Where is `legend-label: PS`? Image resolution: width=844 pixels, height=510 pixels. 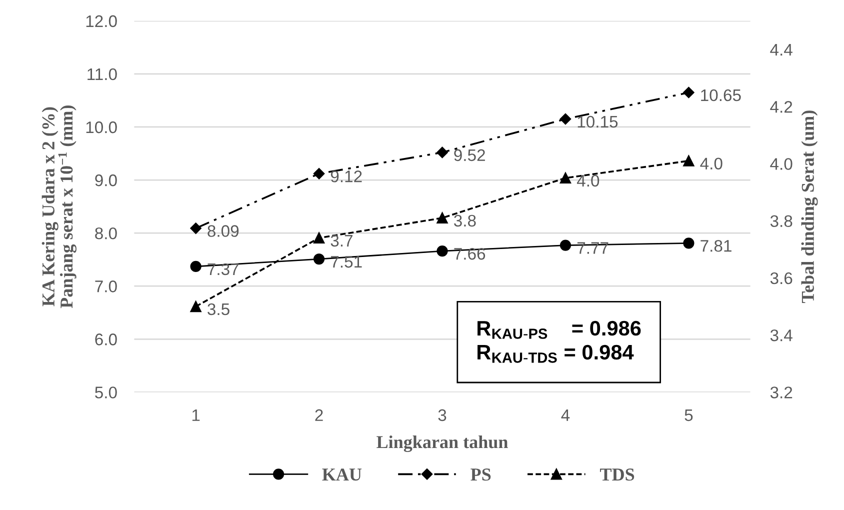
legend-label: PS is located at coordinates (480, 474).